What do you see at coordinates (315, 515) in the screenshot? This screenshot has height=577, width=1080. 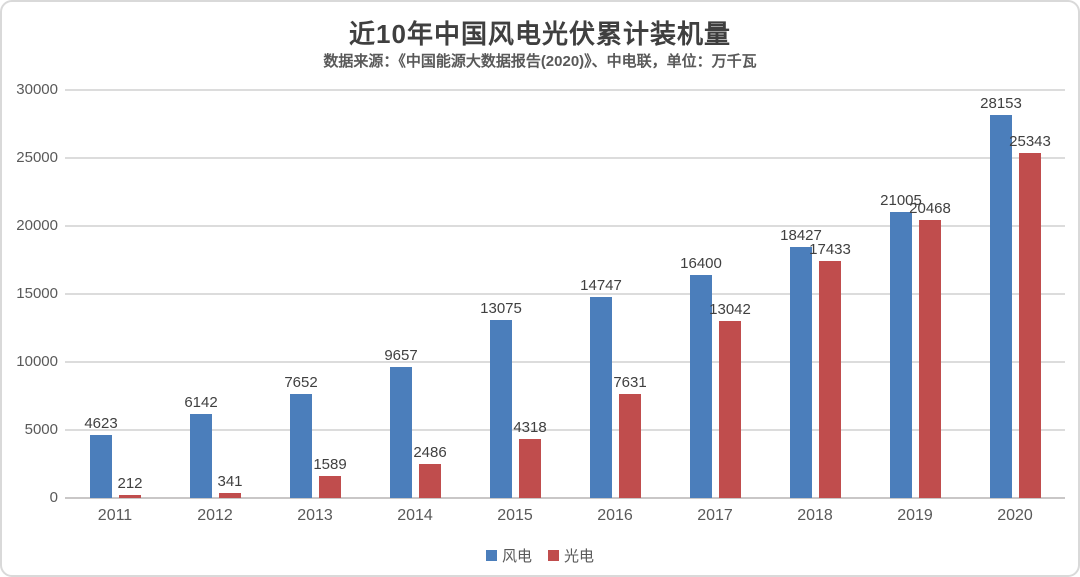 I see `x-axis-label-2013: 2013` at bounding box center [315, 515].